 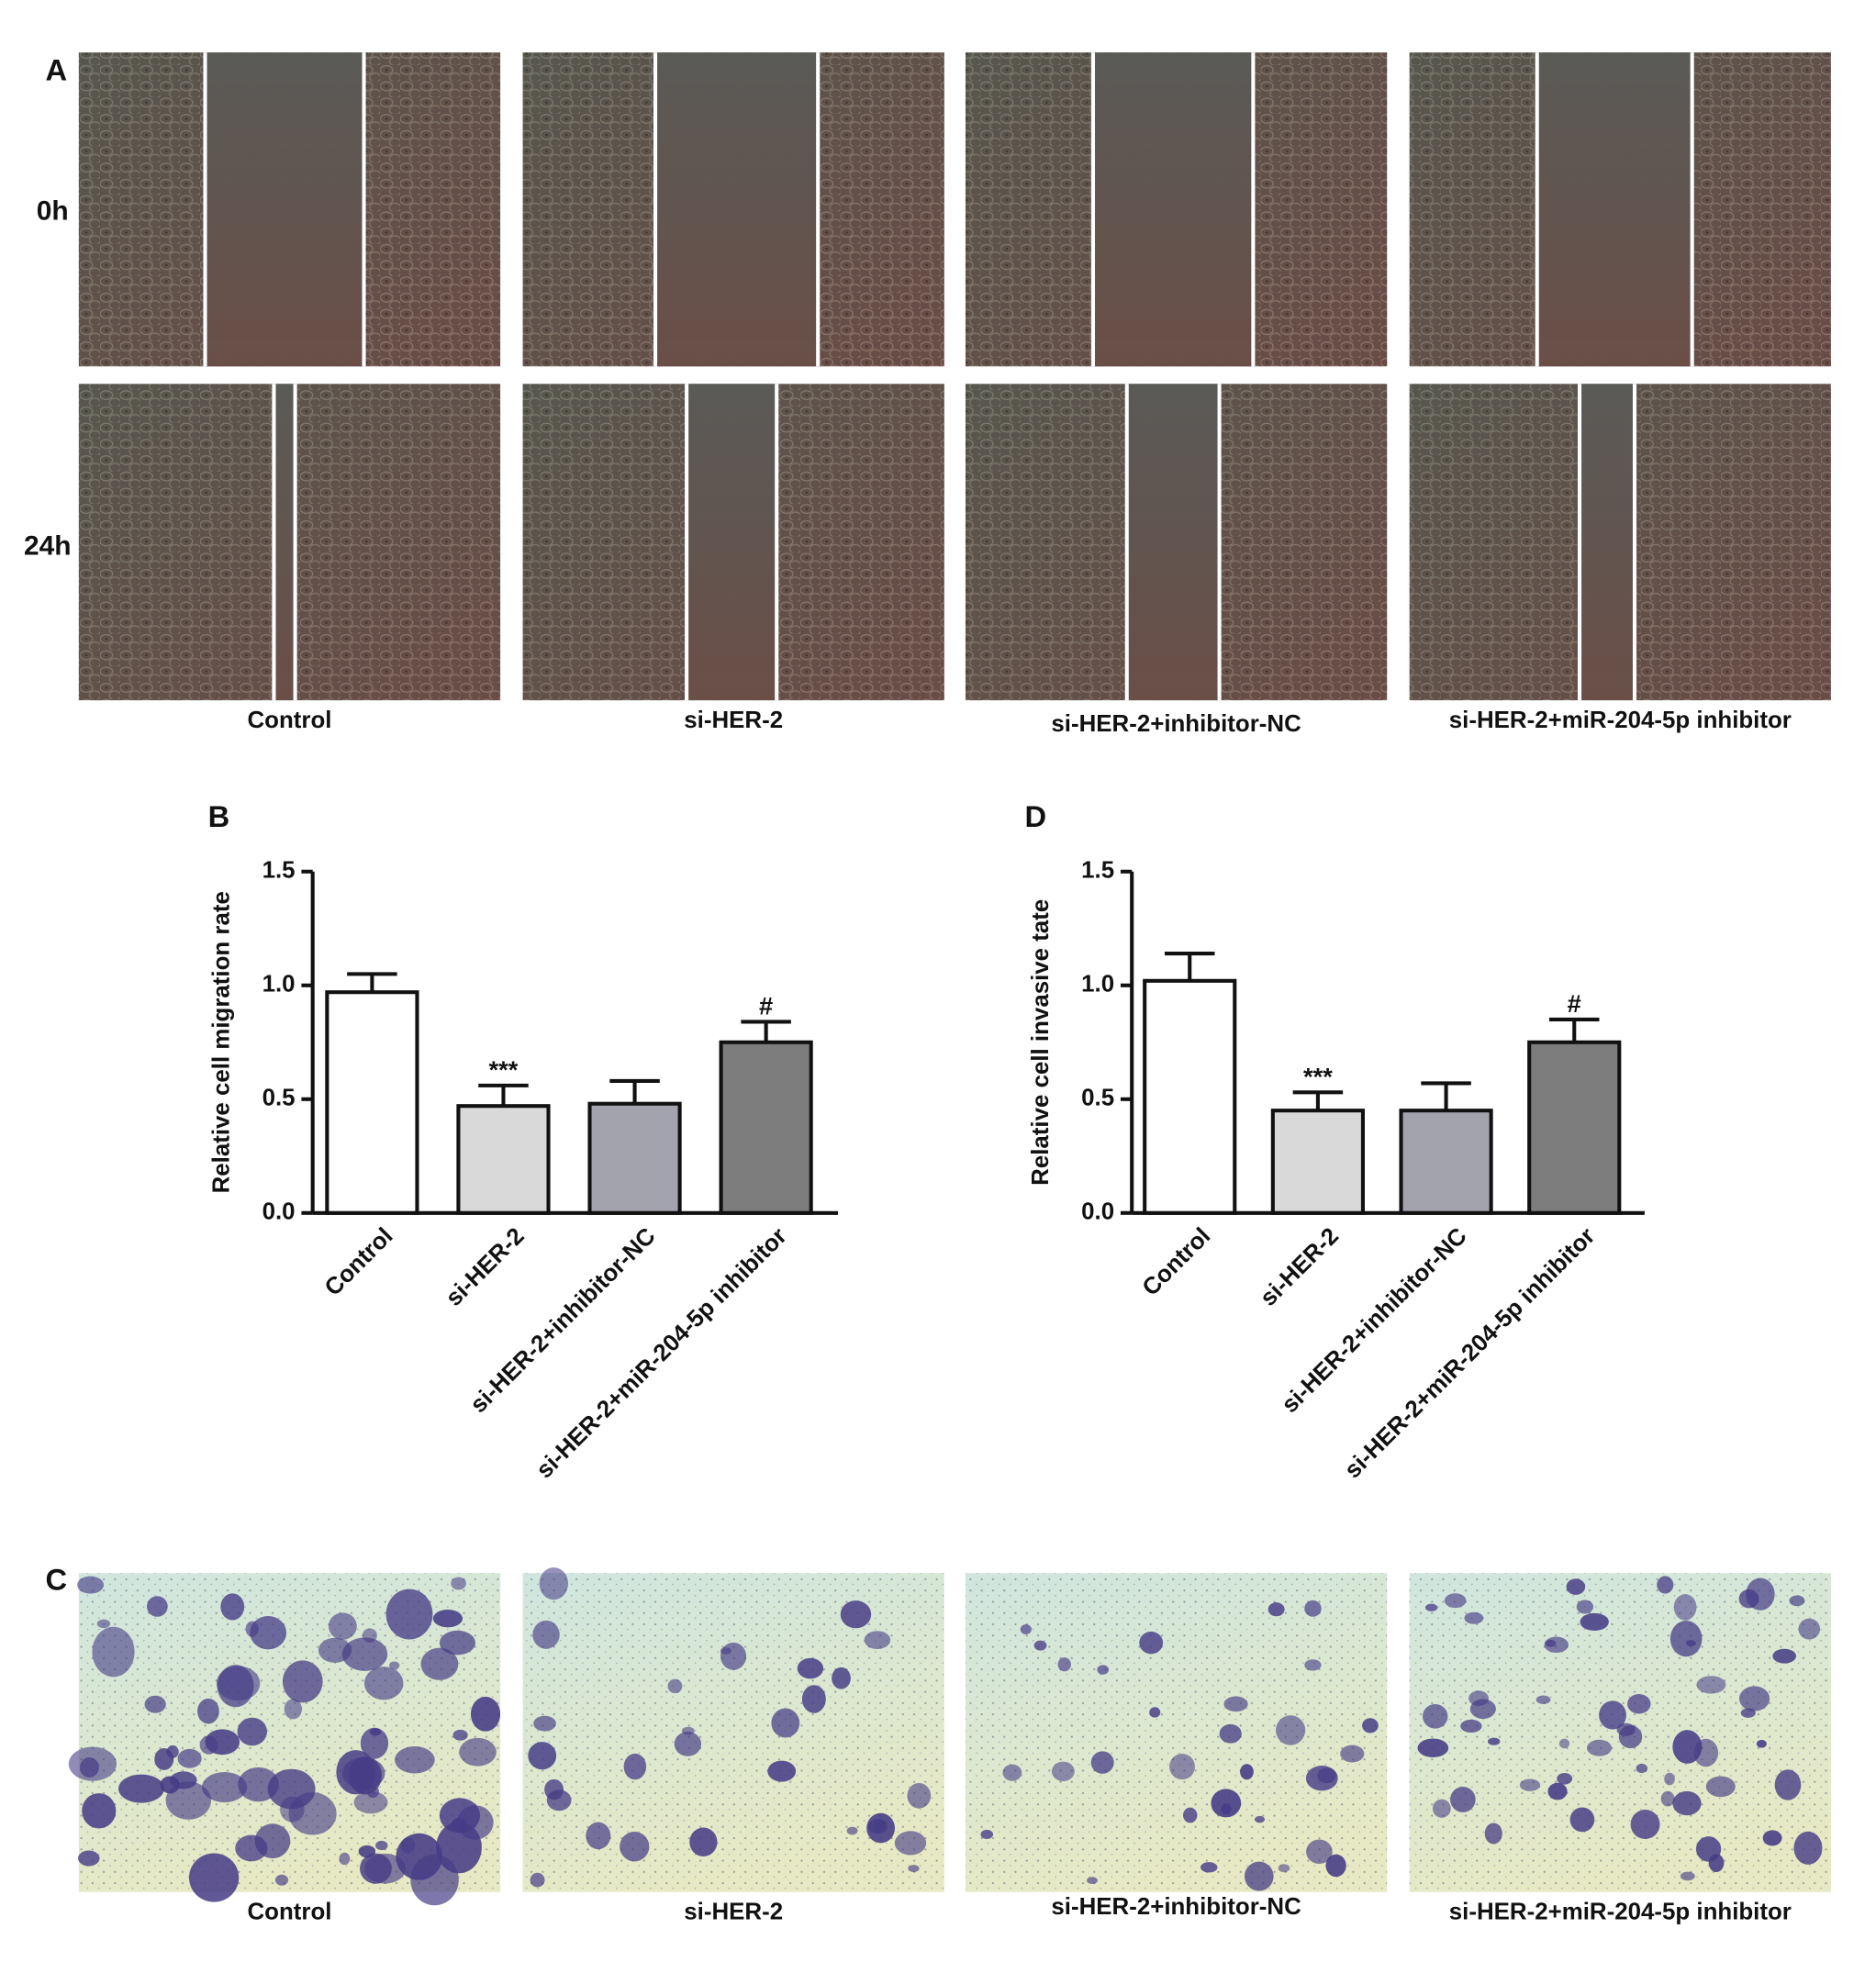 I want to click on significance-mark: ***, so click(x=504, y=1069).